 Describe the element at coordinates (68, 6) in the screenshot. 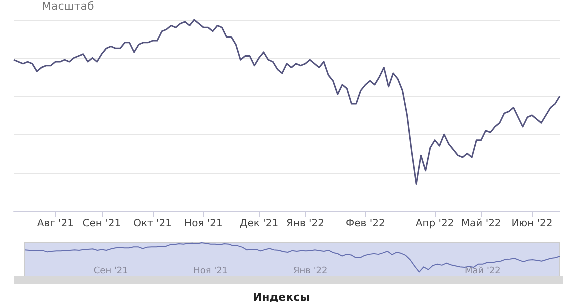

I see `text: Масштаб` at that location.